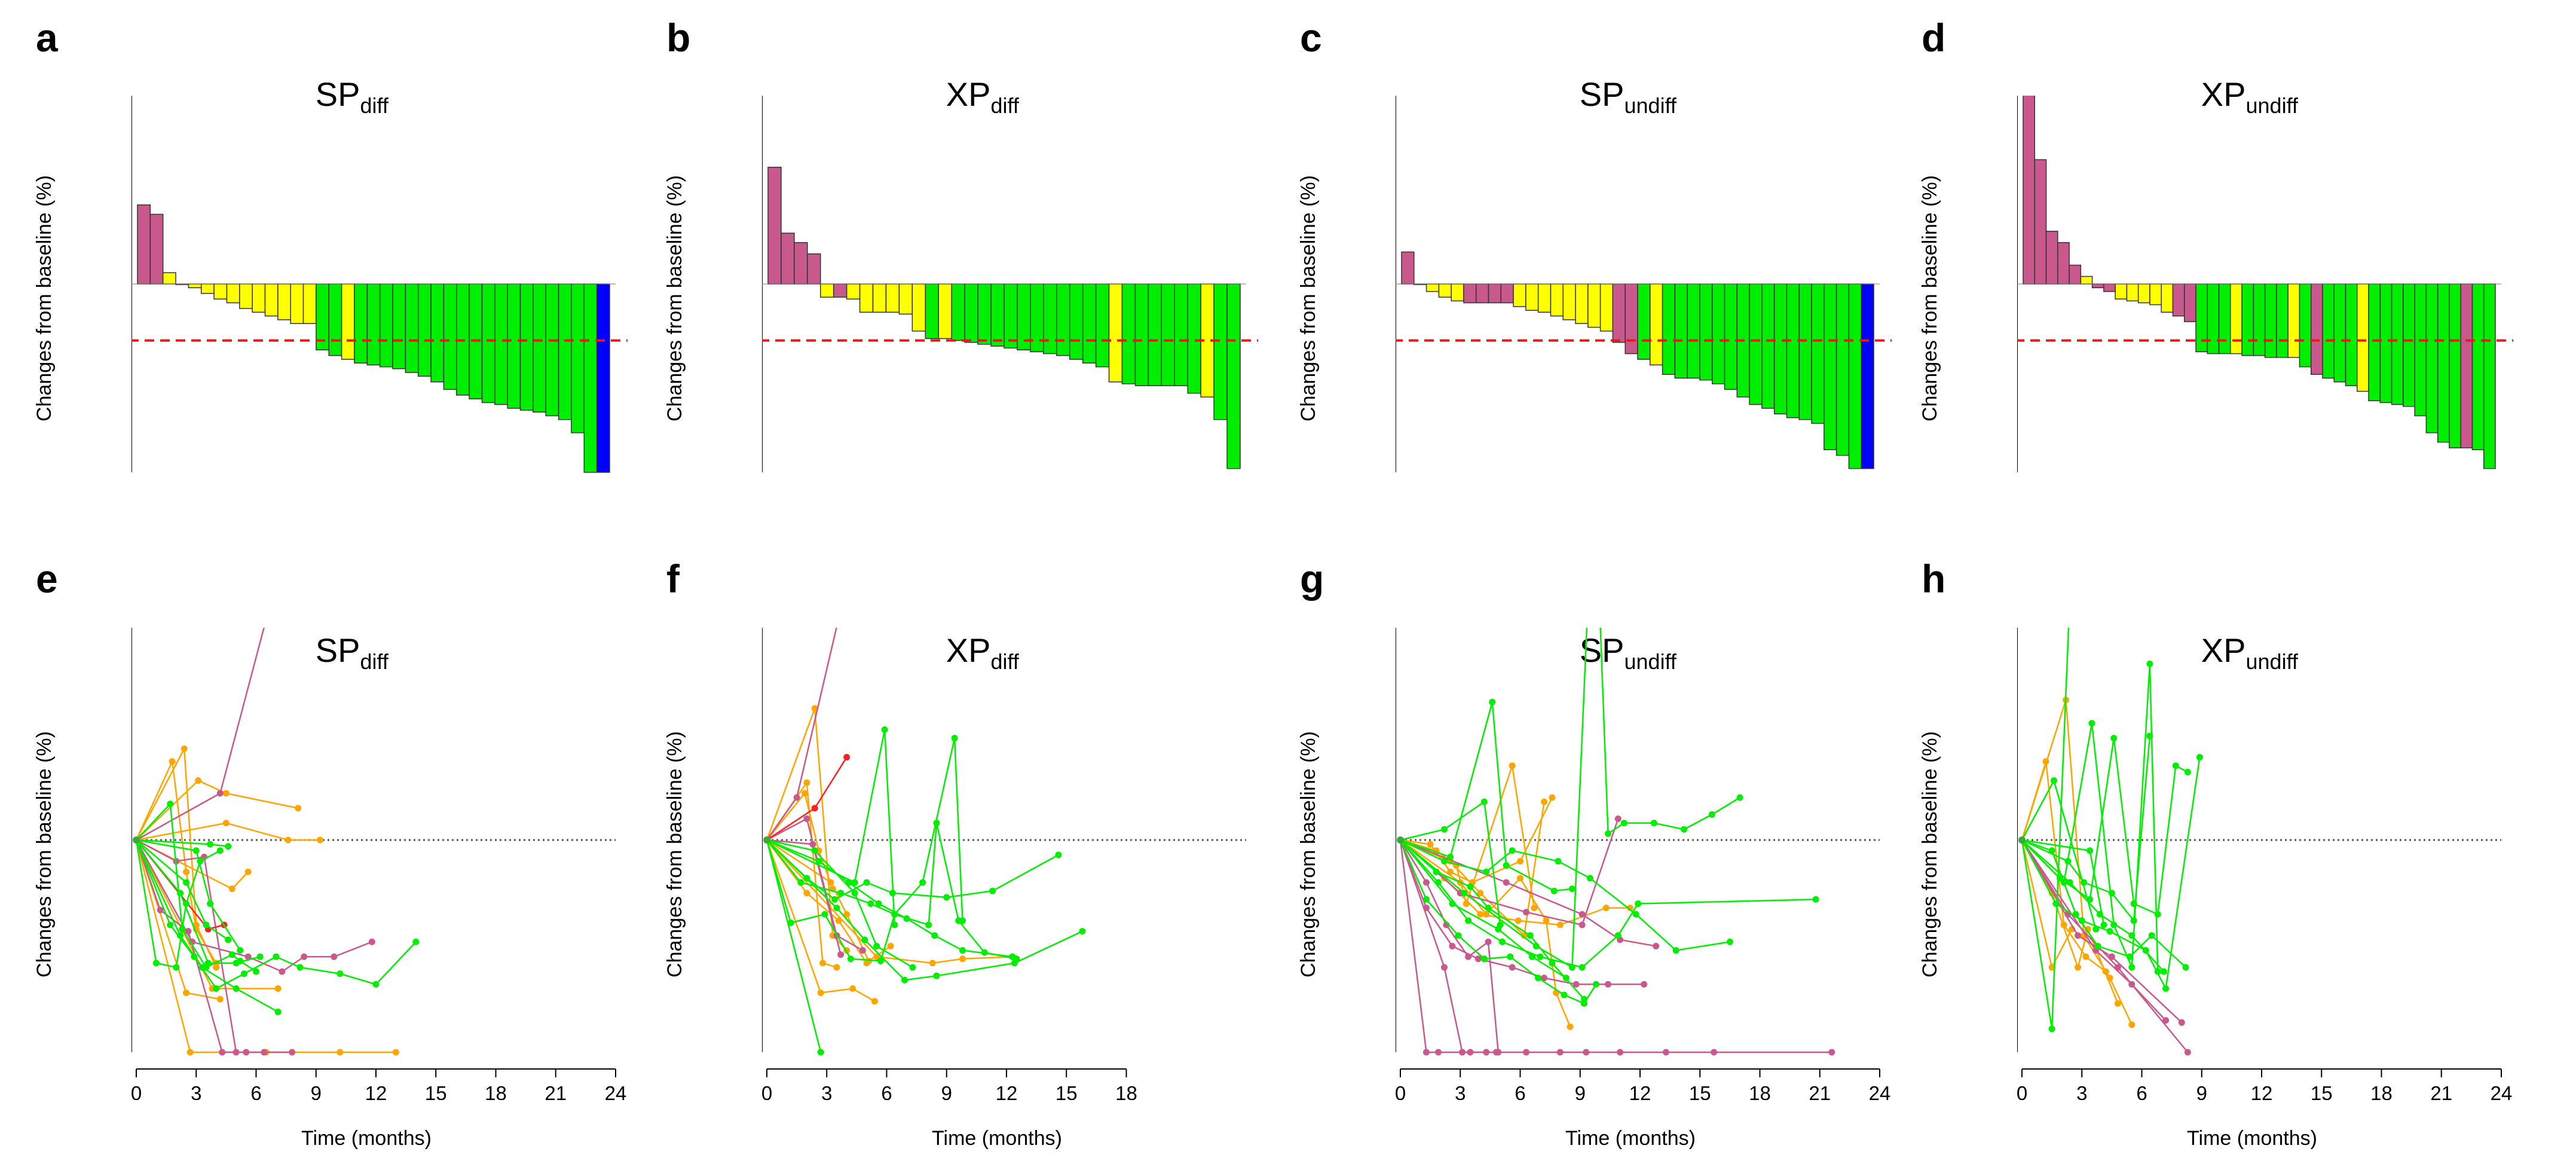  What do you see at coordinates (2271, 661) in the screenshot?
I see `panel-title-sub: undiff` at bounding box center [2271, 661].